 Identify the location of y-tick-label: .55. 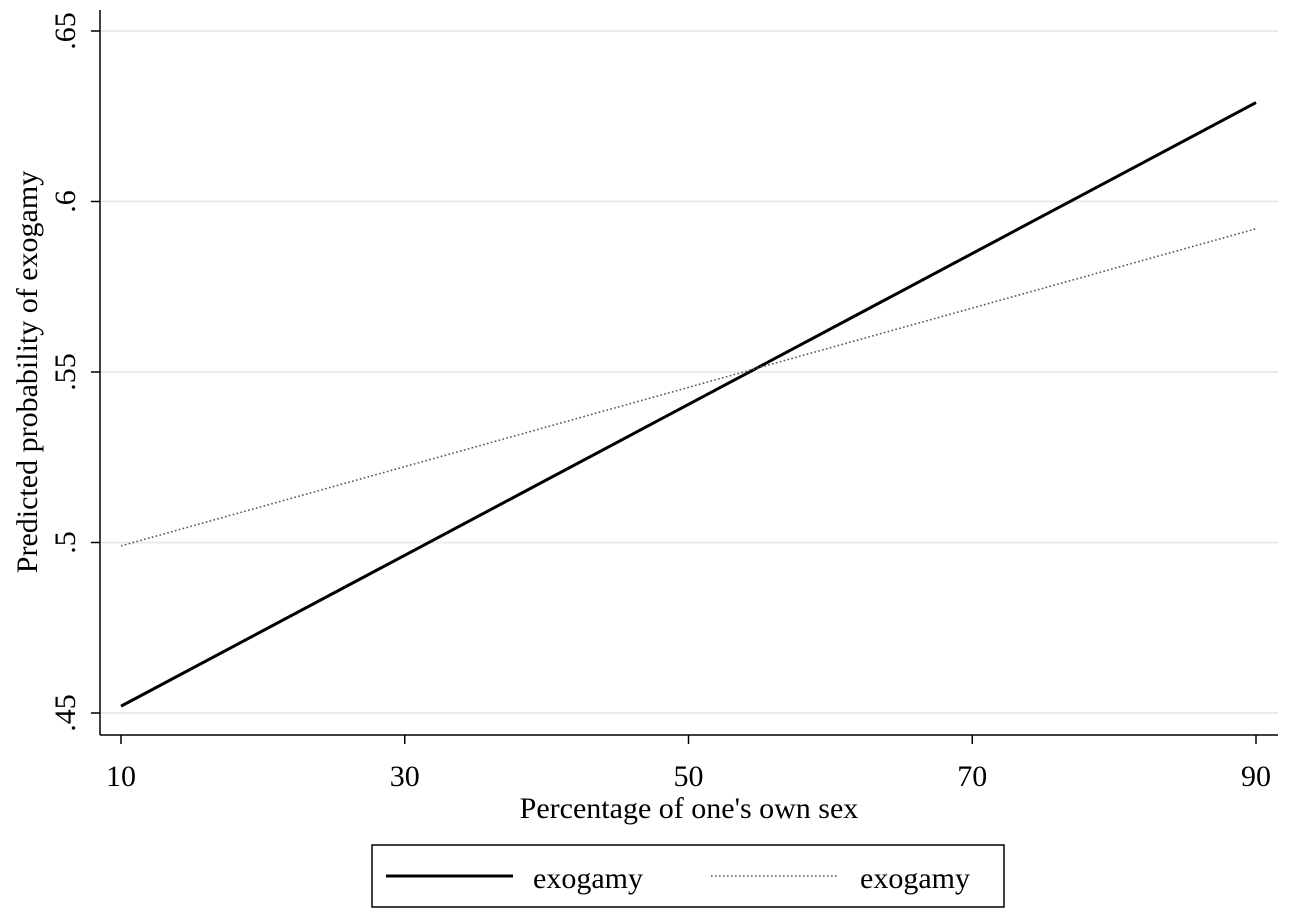
(65, 372).